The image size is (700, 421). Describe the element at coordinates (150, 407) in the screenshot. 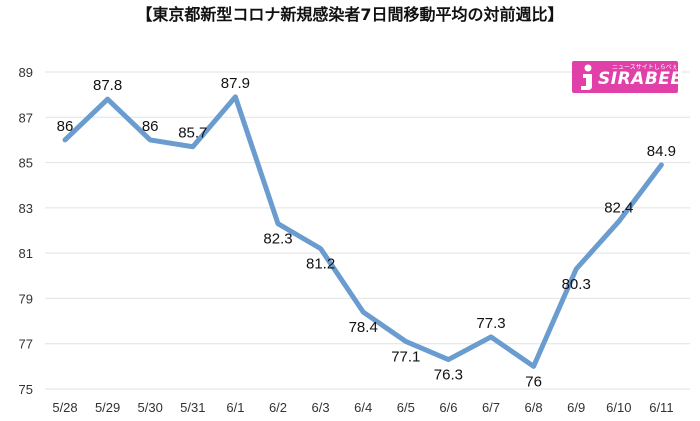

I see `x-tick-label: 5/30` at that location.